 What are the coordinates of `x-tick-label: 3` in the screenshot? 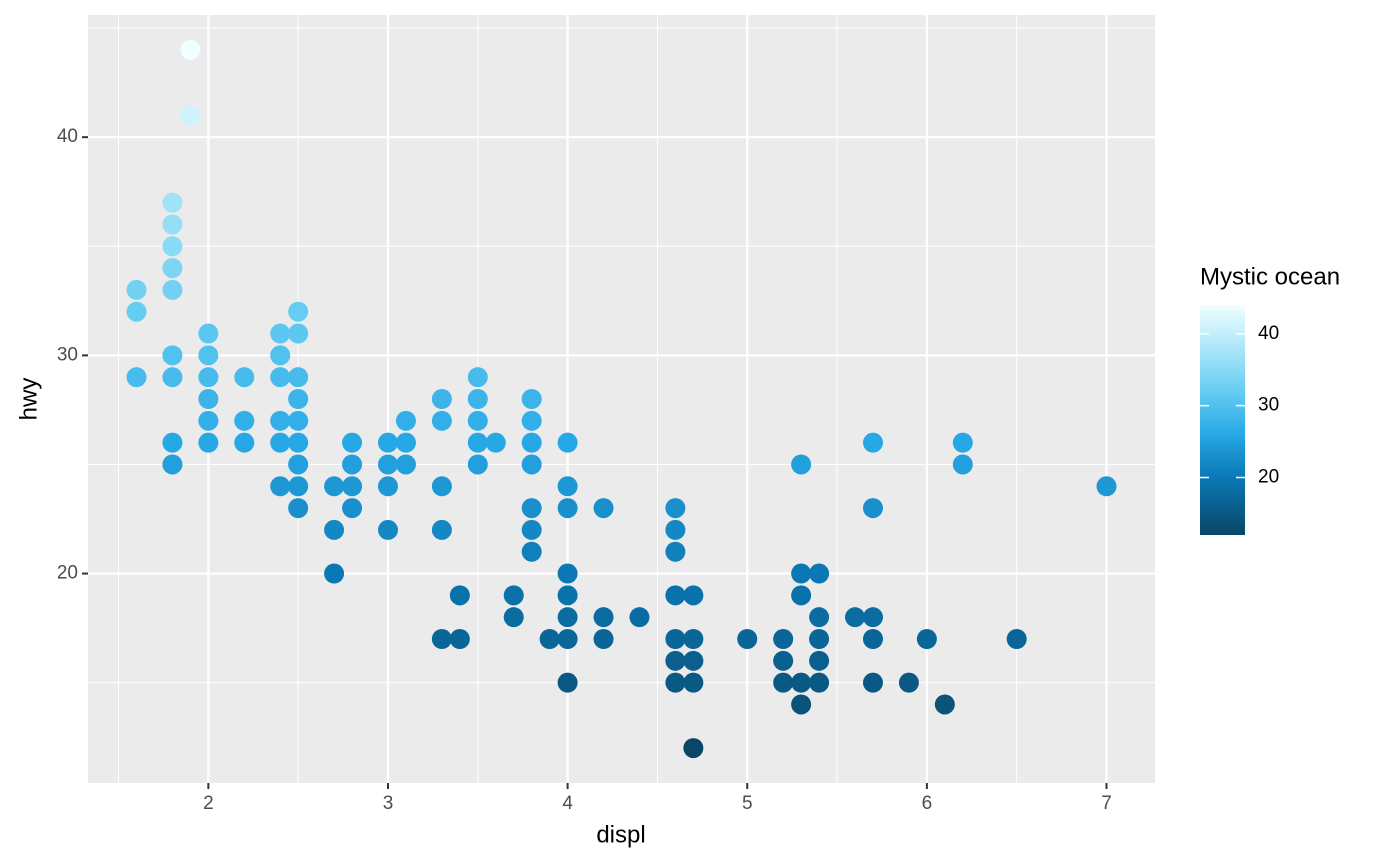 It's located at (388, 803).